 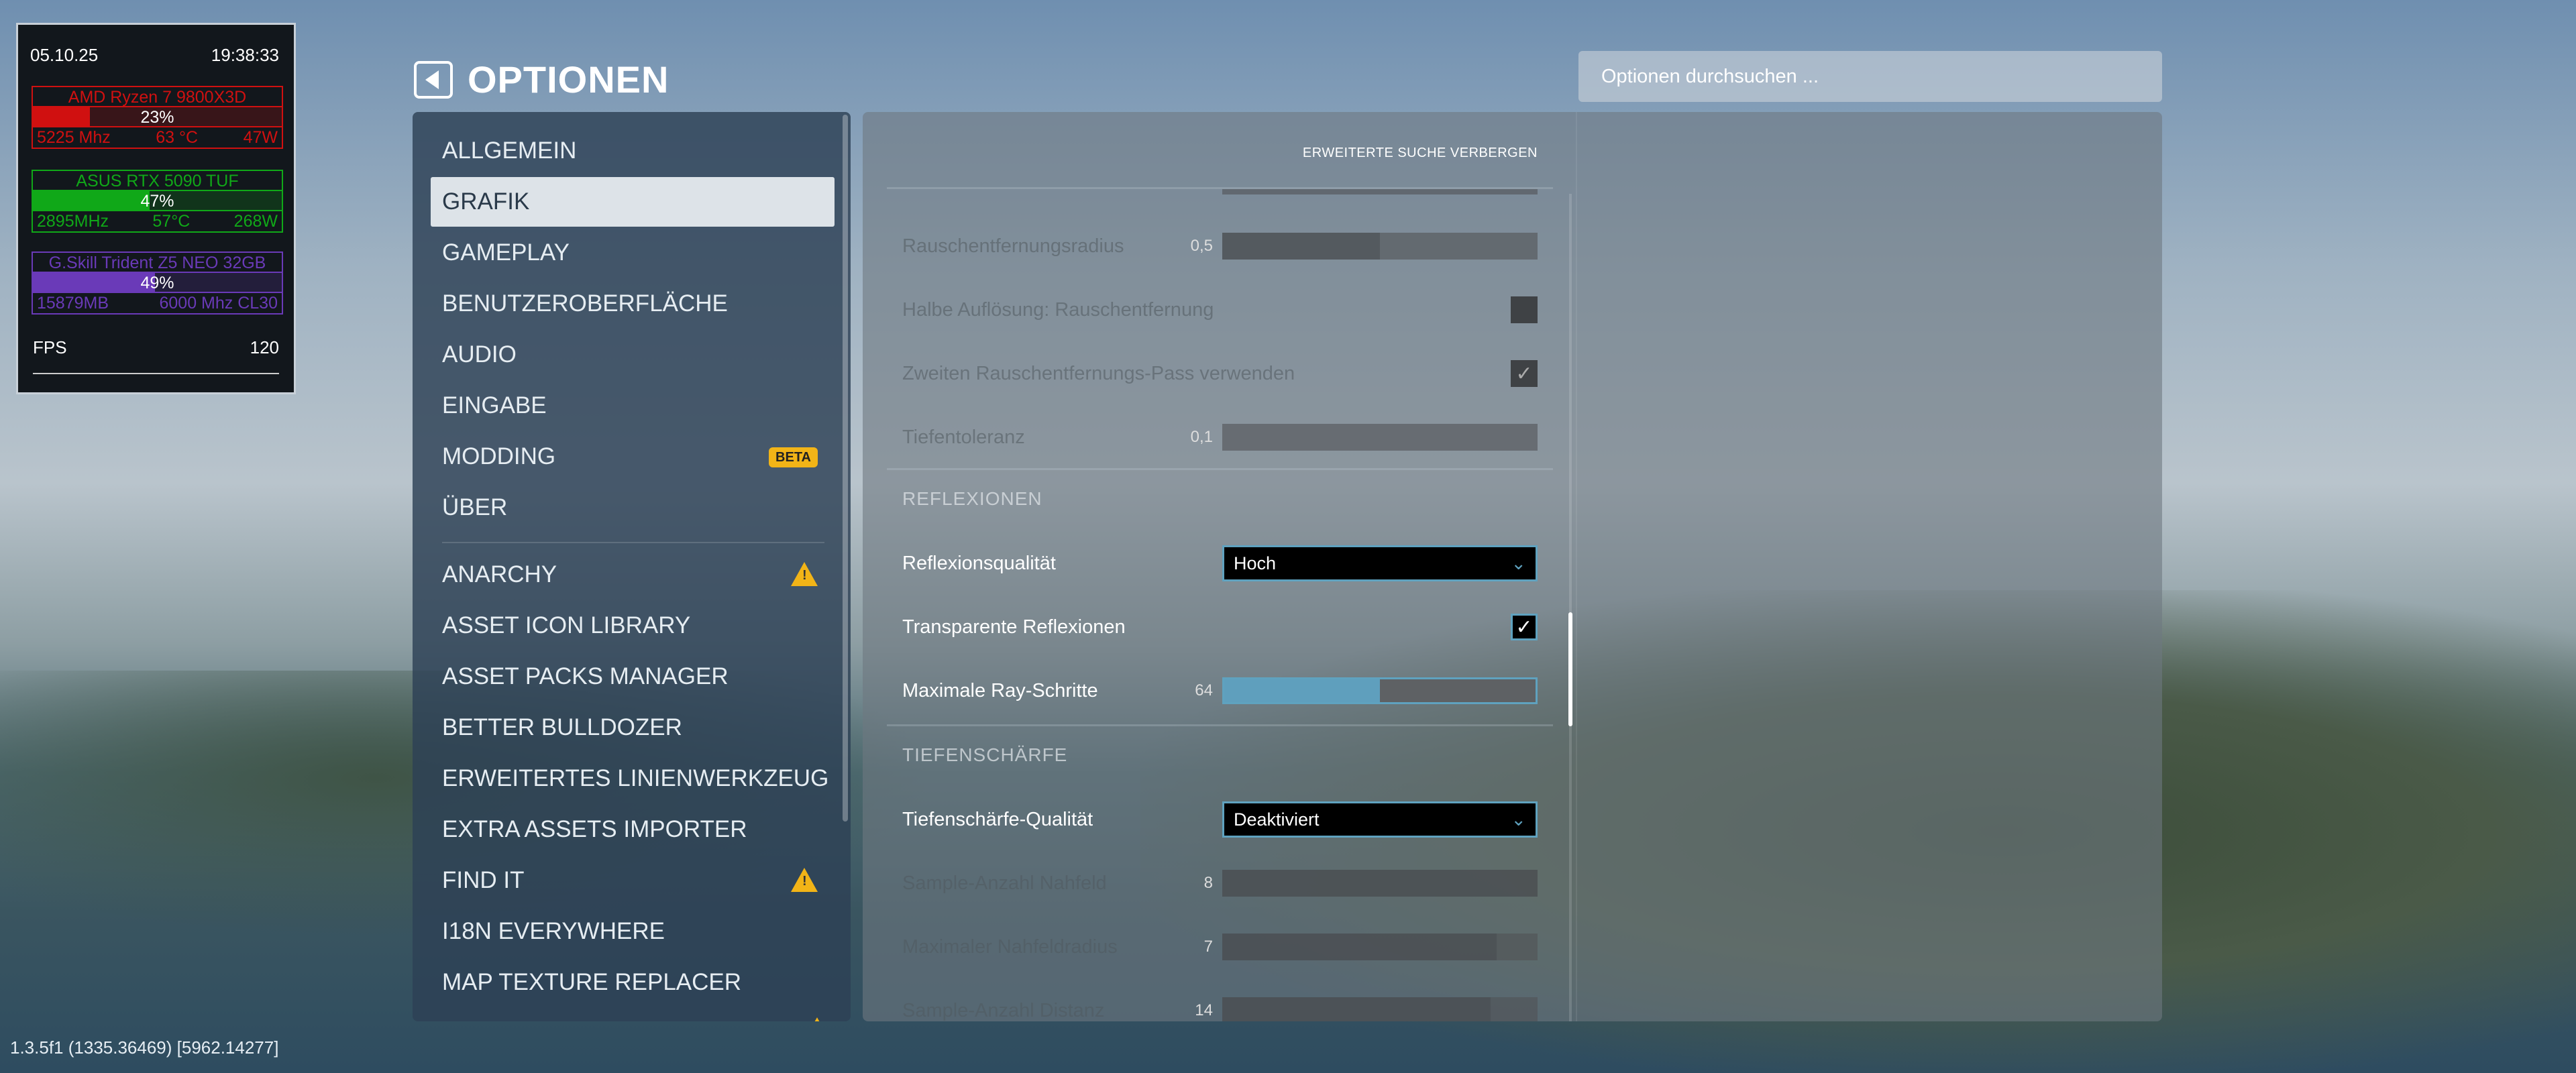 What do you see at coordinates (171, 221) in the screenshot?
I see `gpu-temp: 57°C` at bounding box center [171, 221].